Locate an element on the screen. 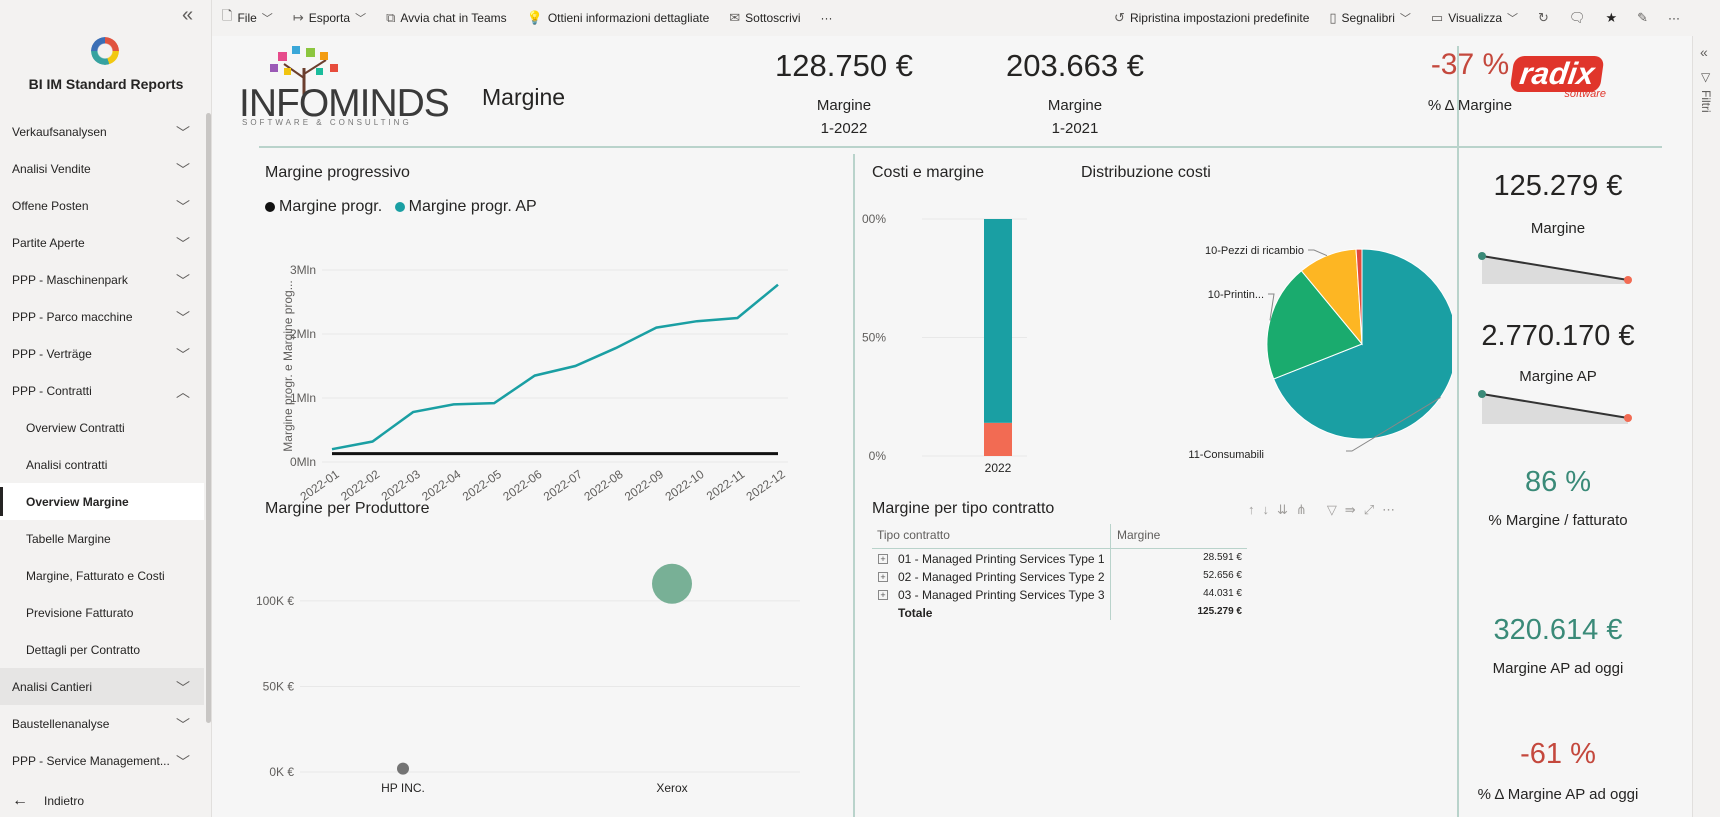 Image resolution: width=1720 pixels, height=817 pixels. filter-icon: ▽ is located at coordinates (1331, 509).